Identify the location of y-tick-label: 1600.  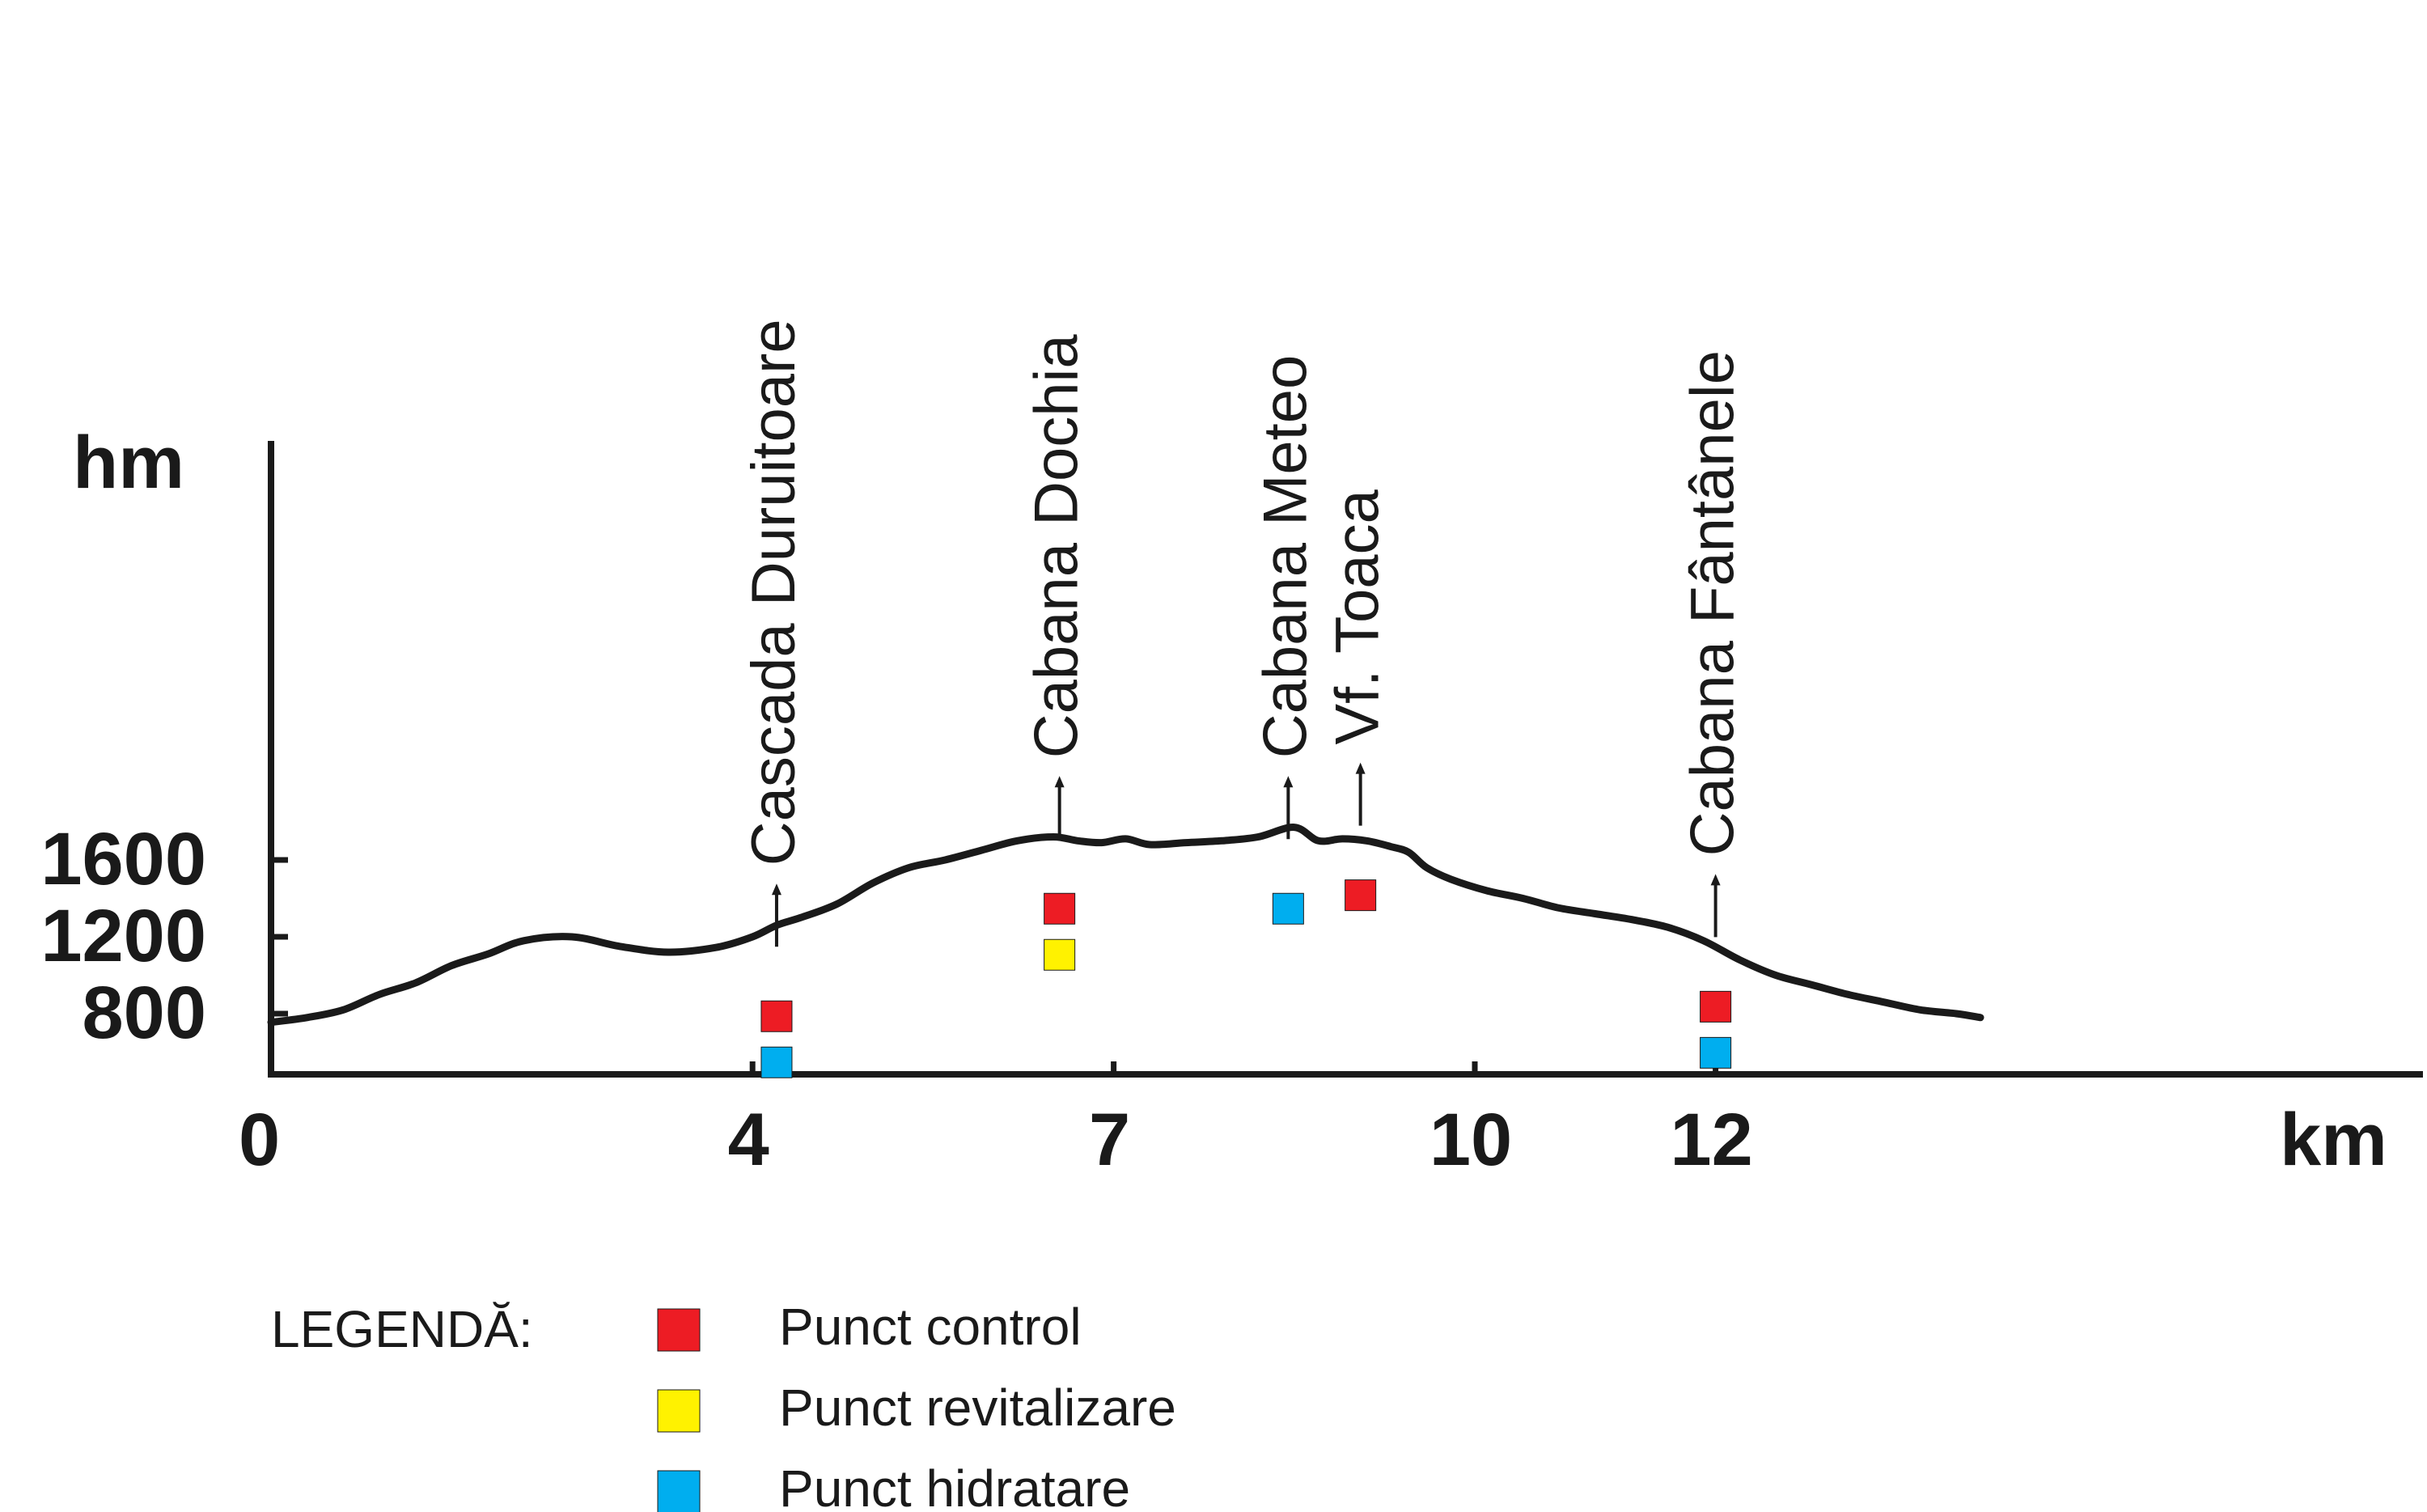
(123, 859).